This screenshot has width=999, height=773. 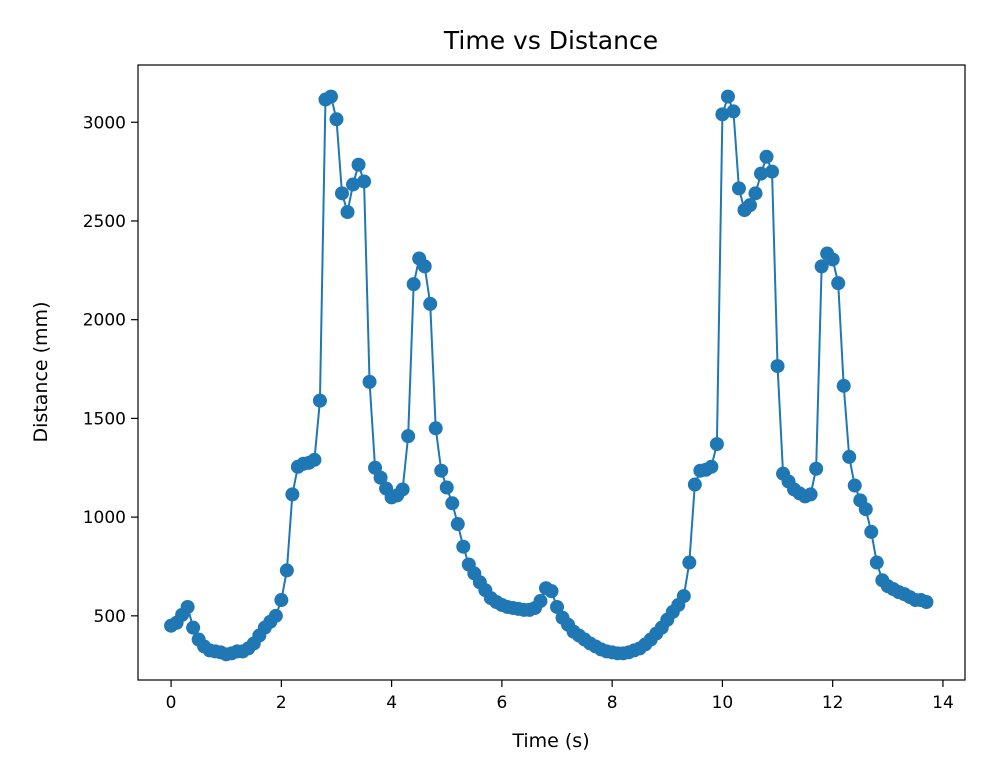 I want to click on y-tick-label: 1000, so click(x=104, y=518).